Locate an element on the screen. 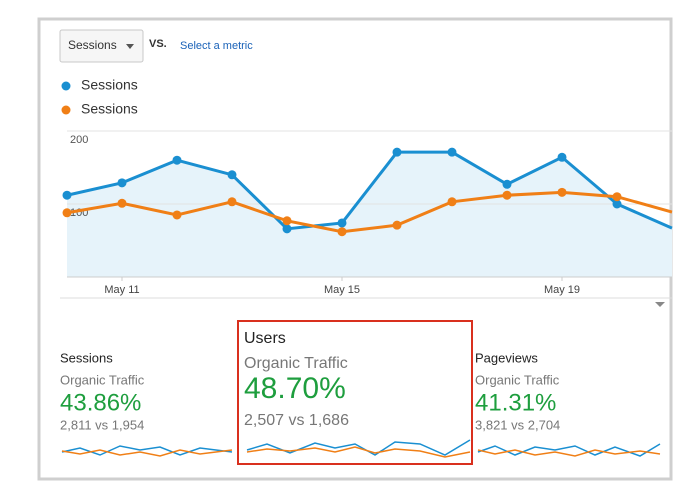 This screenshot has height=495, width=689. metric-dropdown is located at coordinates (101, 46).